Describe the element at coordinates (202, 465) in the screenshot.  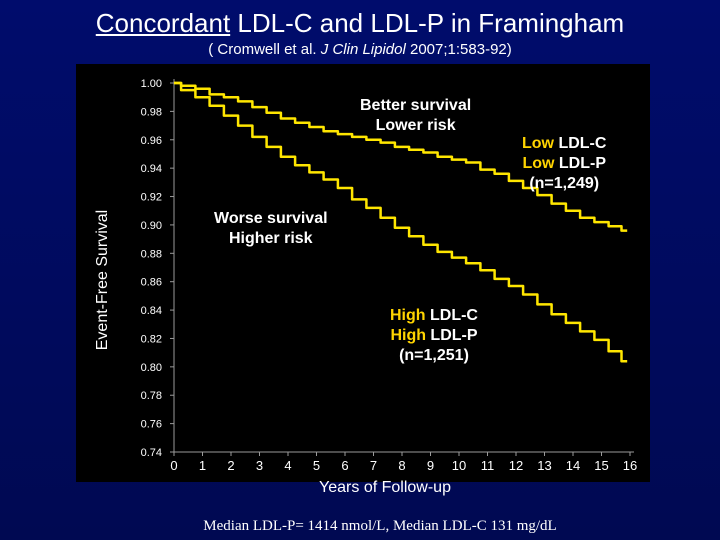
I see `x-tick-label: 1` at that location.